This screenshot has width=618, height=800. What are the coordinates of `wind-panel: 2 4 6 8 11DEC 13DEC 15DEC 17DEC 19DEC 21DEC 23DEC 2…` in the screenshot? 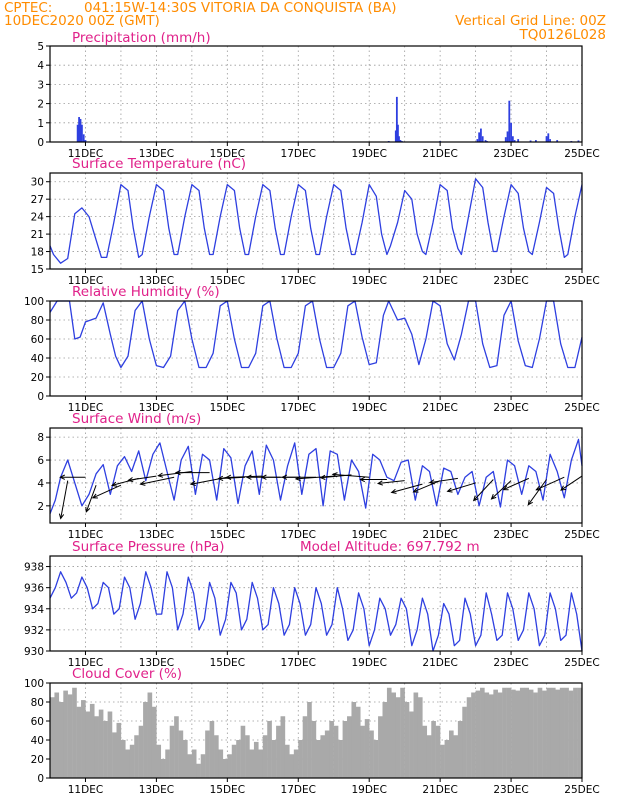 It's located at (318, 476).